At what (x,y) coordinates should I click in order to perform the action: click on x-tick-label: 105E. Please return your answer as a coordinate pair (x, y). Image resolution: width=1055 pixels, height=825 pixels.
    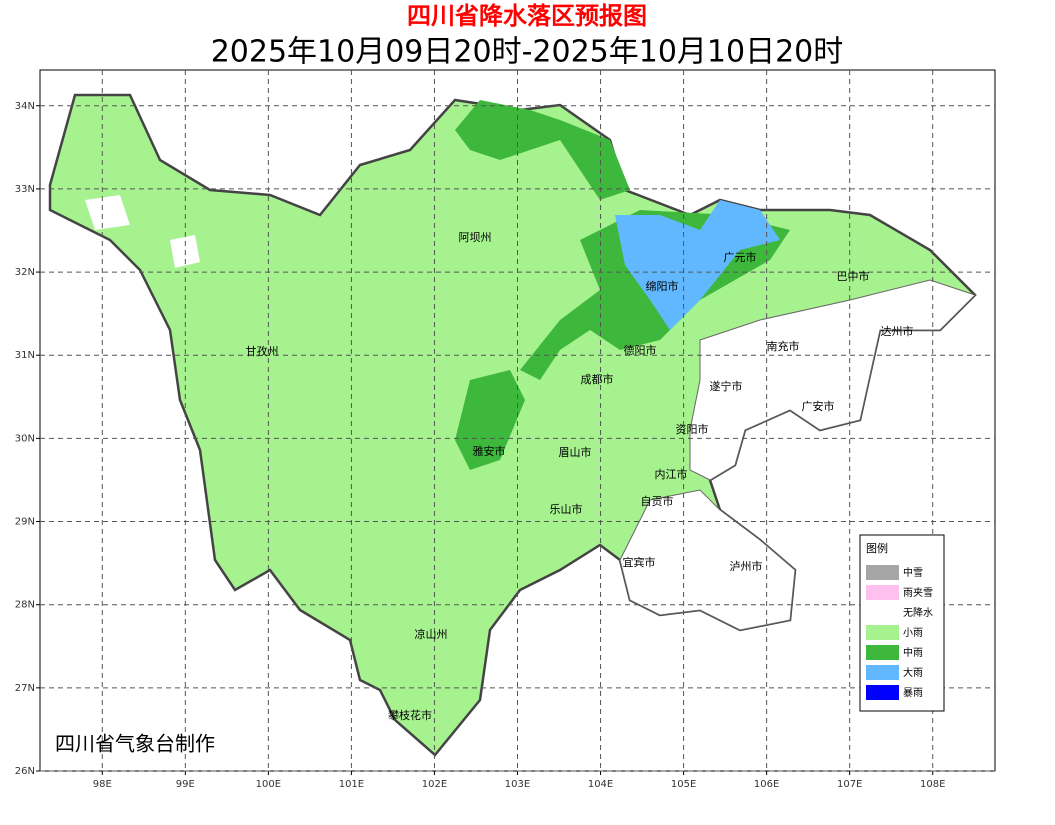
    Looking at the image, I should click on (683, 784).